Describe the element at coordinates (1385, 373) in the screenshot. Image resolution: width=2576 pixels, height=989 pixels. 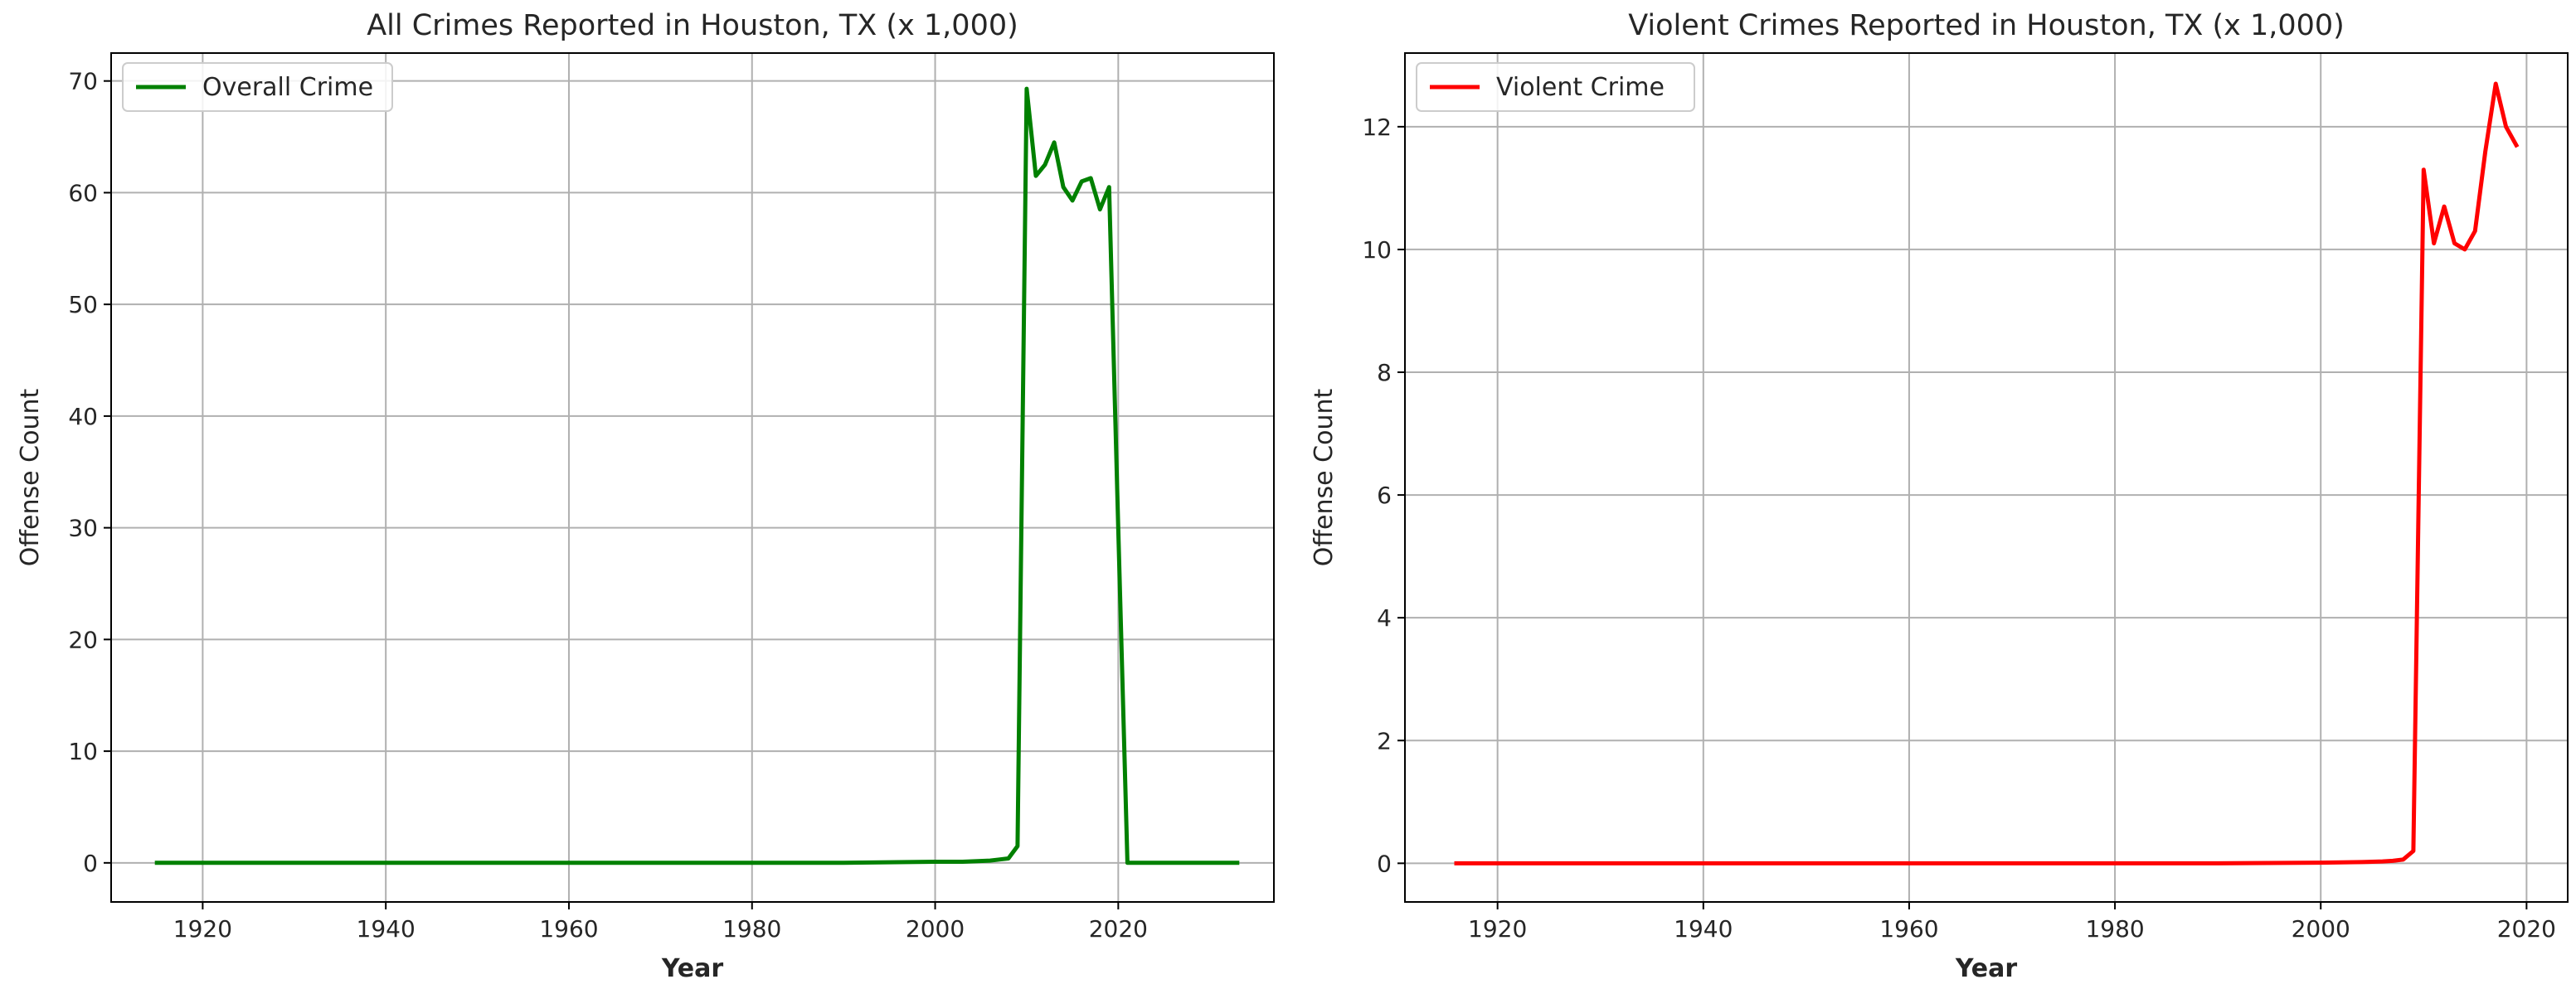
I see `y-tick-label: 8` at that location.